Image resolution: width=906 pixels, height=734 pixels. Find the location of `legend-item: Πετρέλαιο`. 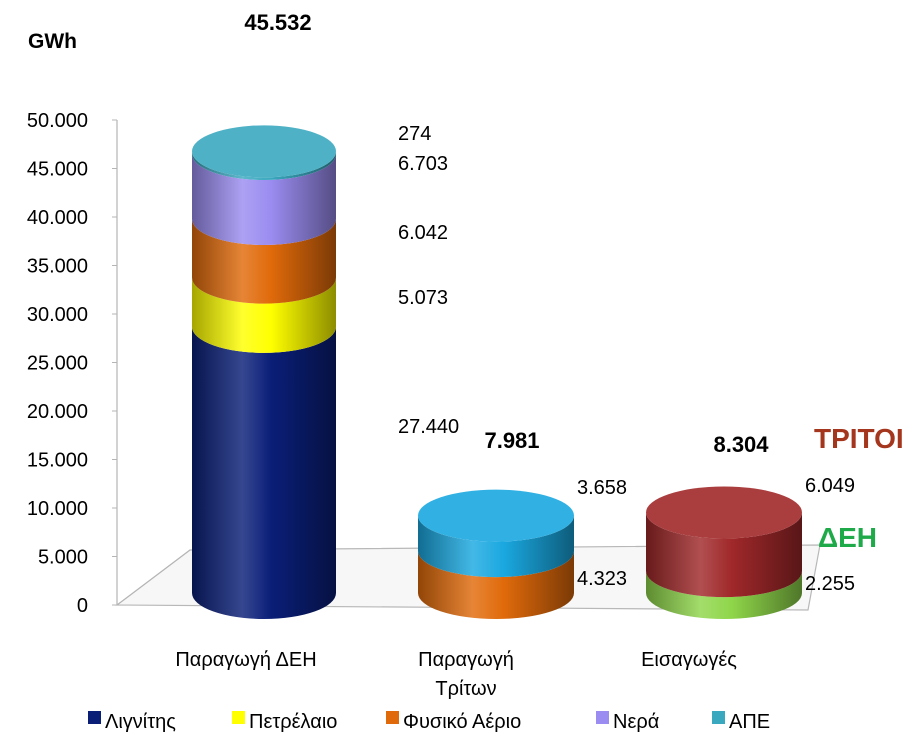

legend-item: Πετρέλαιο is located at coordinates (284, 722).